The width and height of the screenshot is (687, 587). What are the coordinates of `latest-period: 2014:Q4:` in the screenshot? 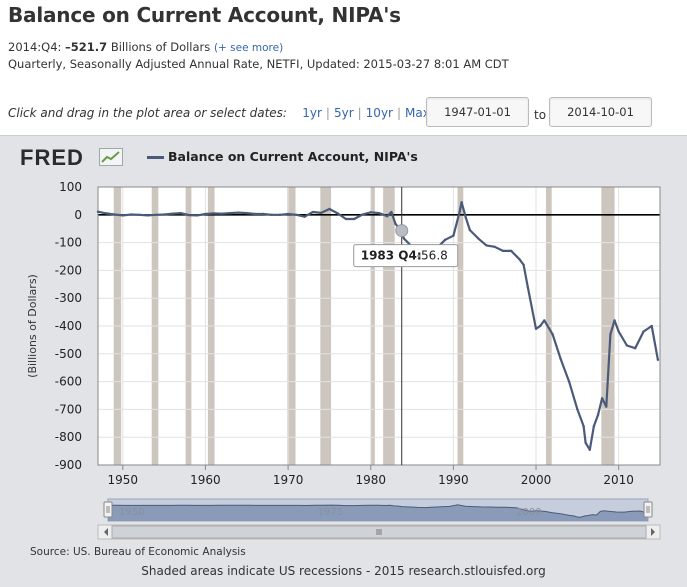 It's located at (35, 47).